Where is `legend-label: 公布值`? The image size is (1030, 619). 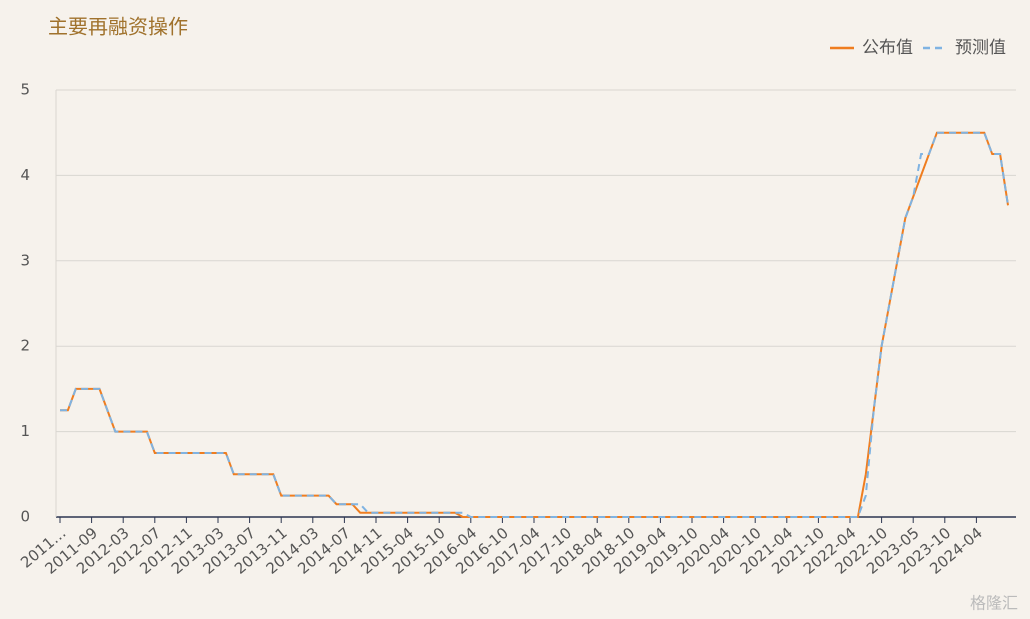
legend-label: 公布值 is located at coordinates (887, 48).